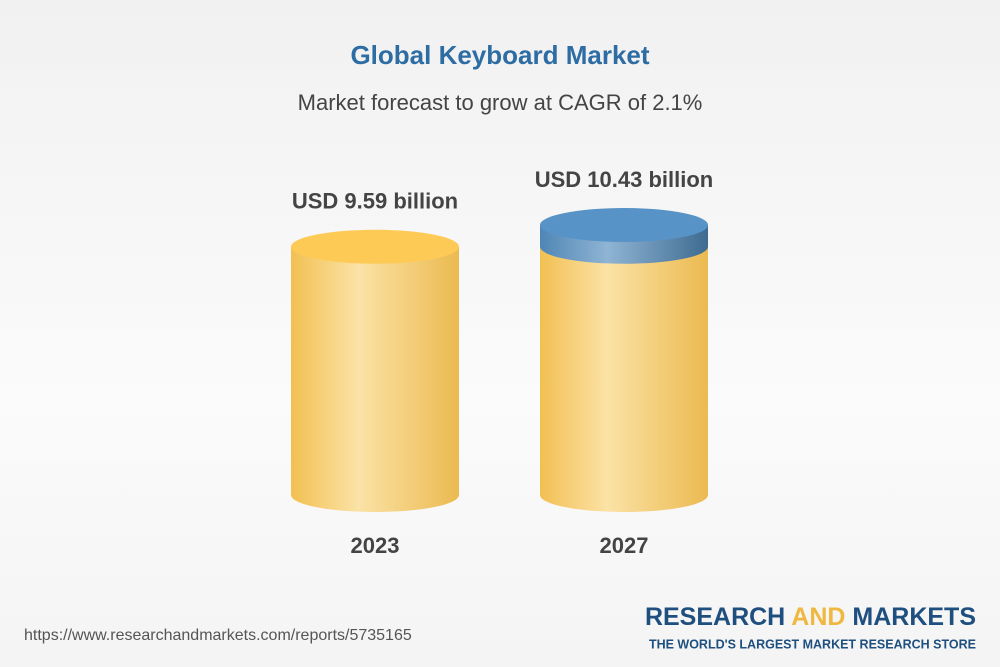 The height and width of the screenshot is (667, 1000). I want to click on value-label: USD 10.43 billion, so click(624, 179).